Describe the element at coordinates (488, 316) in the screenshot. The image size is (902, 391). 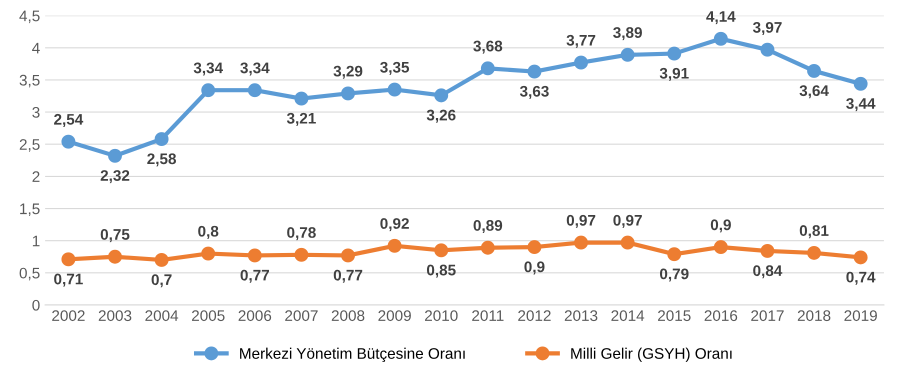
I see `x-tick-label: 2011` at that location.